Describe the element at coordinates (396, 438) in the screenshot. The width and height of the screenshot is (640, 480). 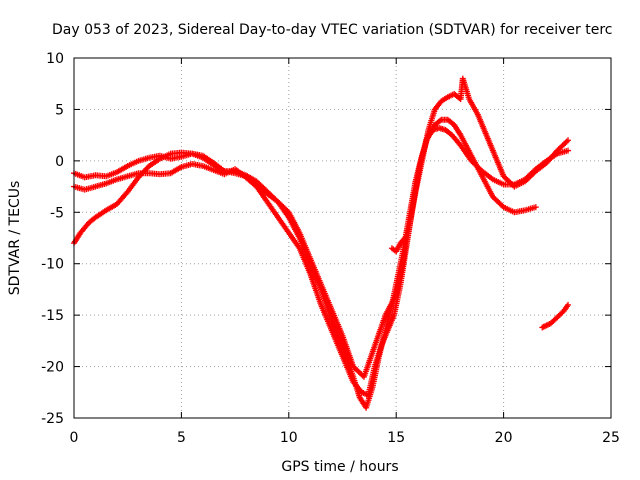
I see `x-tick-label: 15` at that location.